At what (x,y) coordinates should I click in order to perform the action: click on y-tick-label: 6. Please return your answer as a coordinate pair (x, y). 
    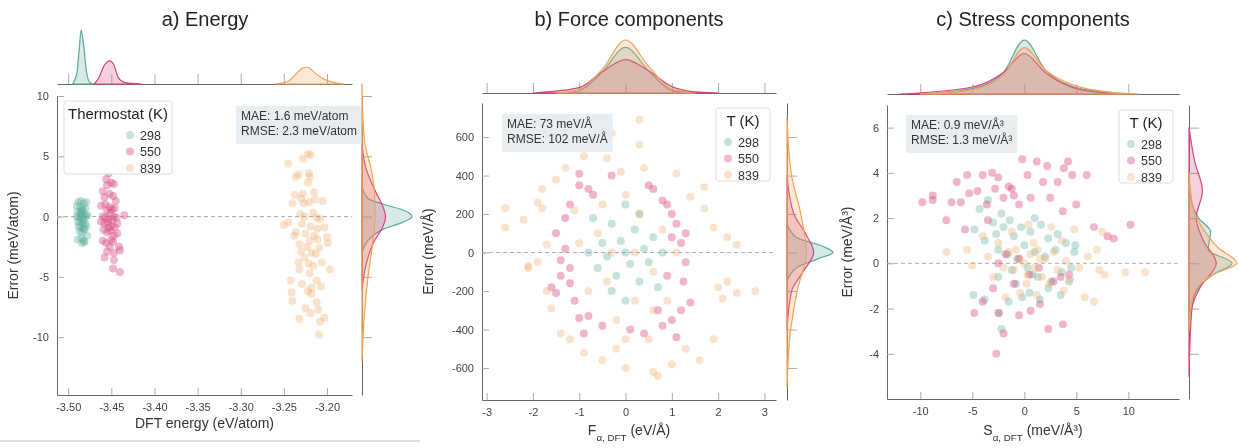
    Looking at the image, I should click on (875, 127).